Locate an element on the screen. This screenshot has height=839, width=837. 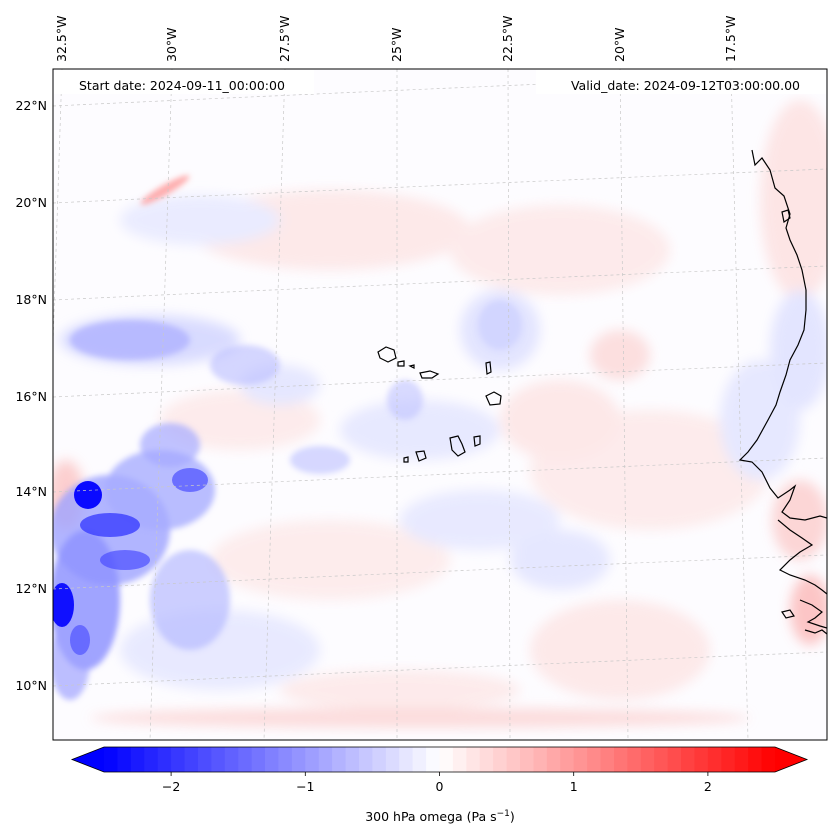
lat-tick-label: 16°N is located at coordinates (31, 396).